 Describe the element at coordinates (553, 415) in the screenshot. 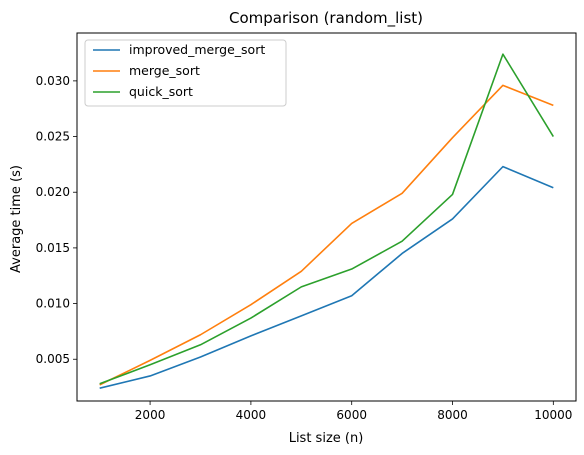

I see `x-tick-label: 10000` at that location.